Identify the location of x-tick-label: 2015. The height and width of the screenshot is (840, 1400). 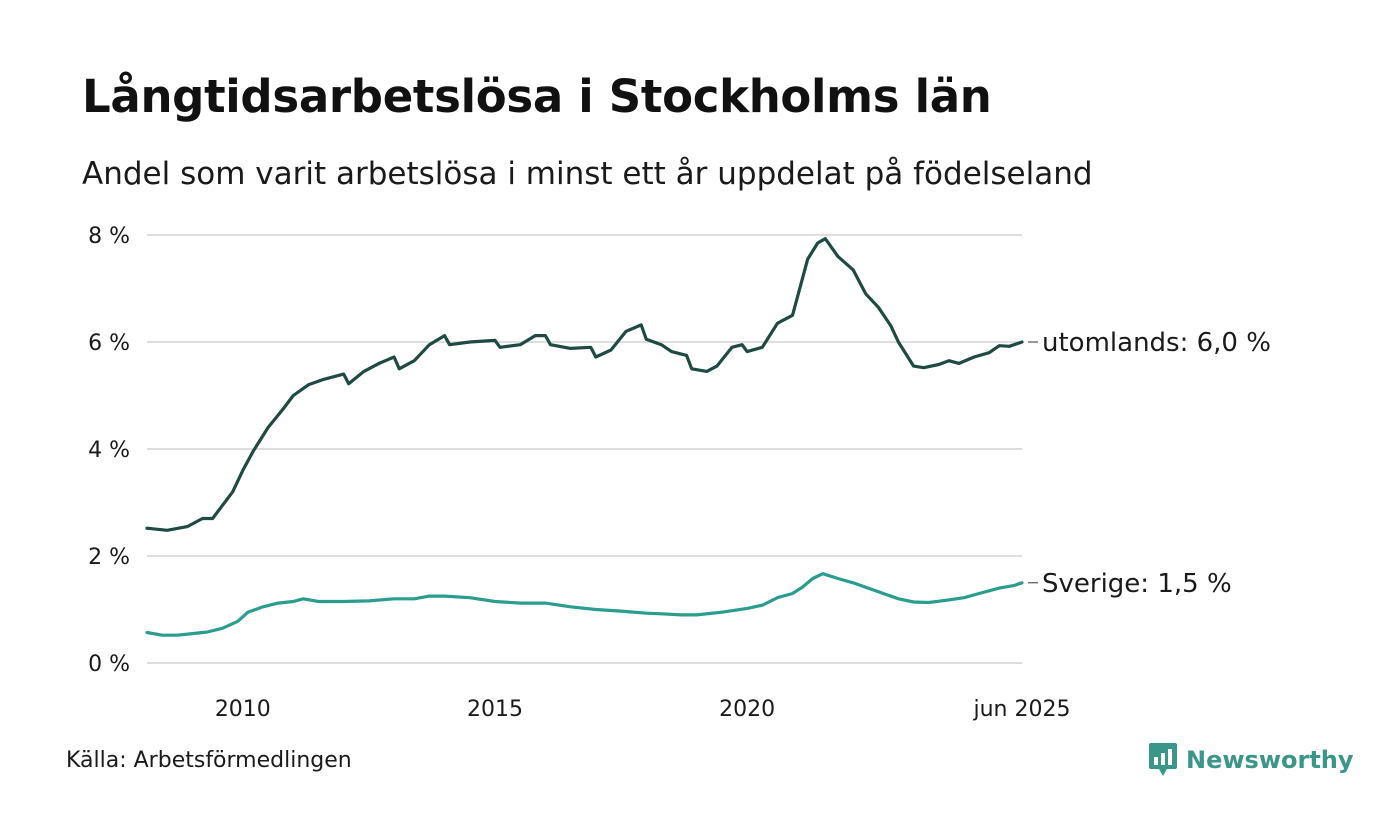
(495, 709).